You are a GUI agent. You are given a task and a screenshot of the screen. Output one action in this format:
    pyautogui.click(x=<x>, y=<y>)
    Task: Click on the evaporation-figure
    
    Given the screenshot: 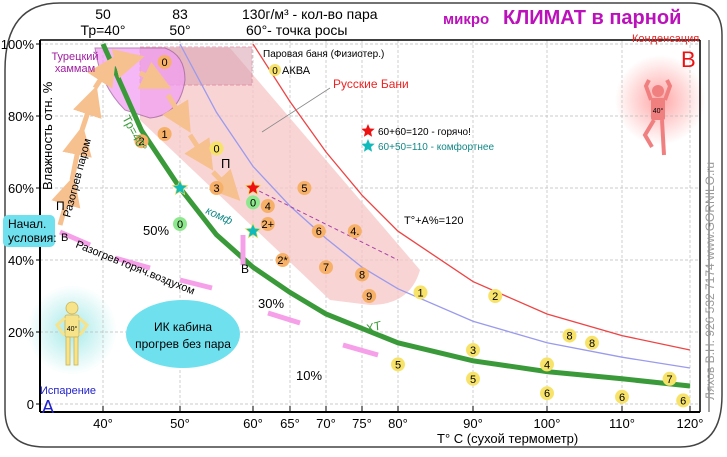 What is the action you would take?
    pyautogui.click(x=72, y=333)
    